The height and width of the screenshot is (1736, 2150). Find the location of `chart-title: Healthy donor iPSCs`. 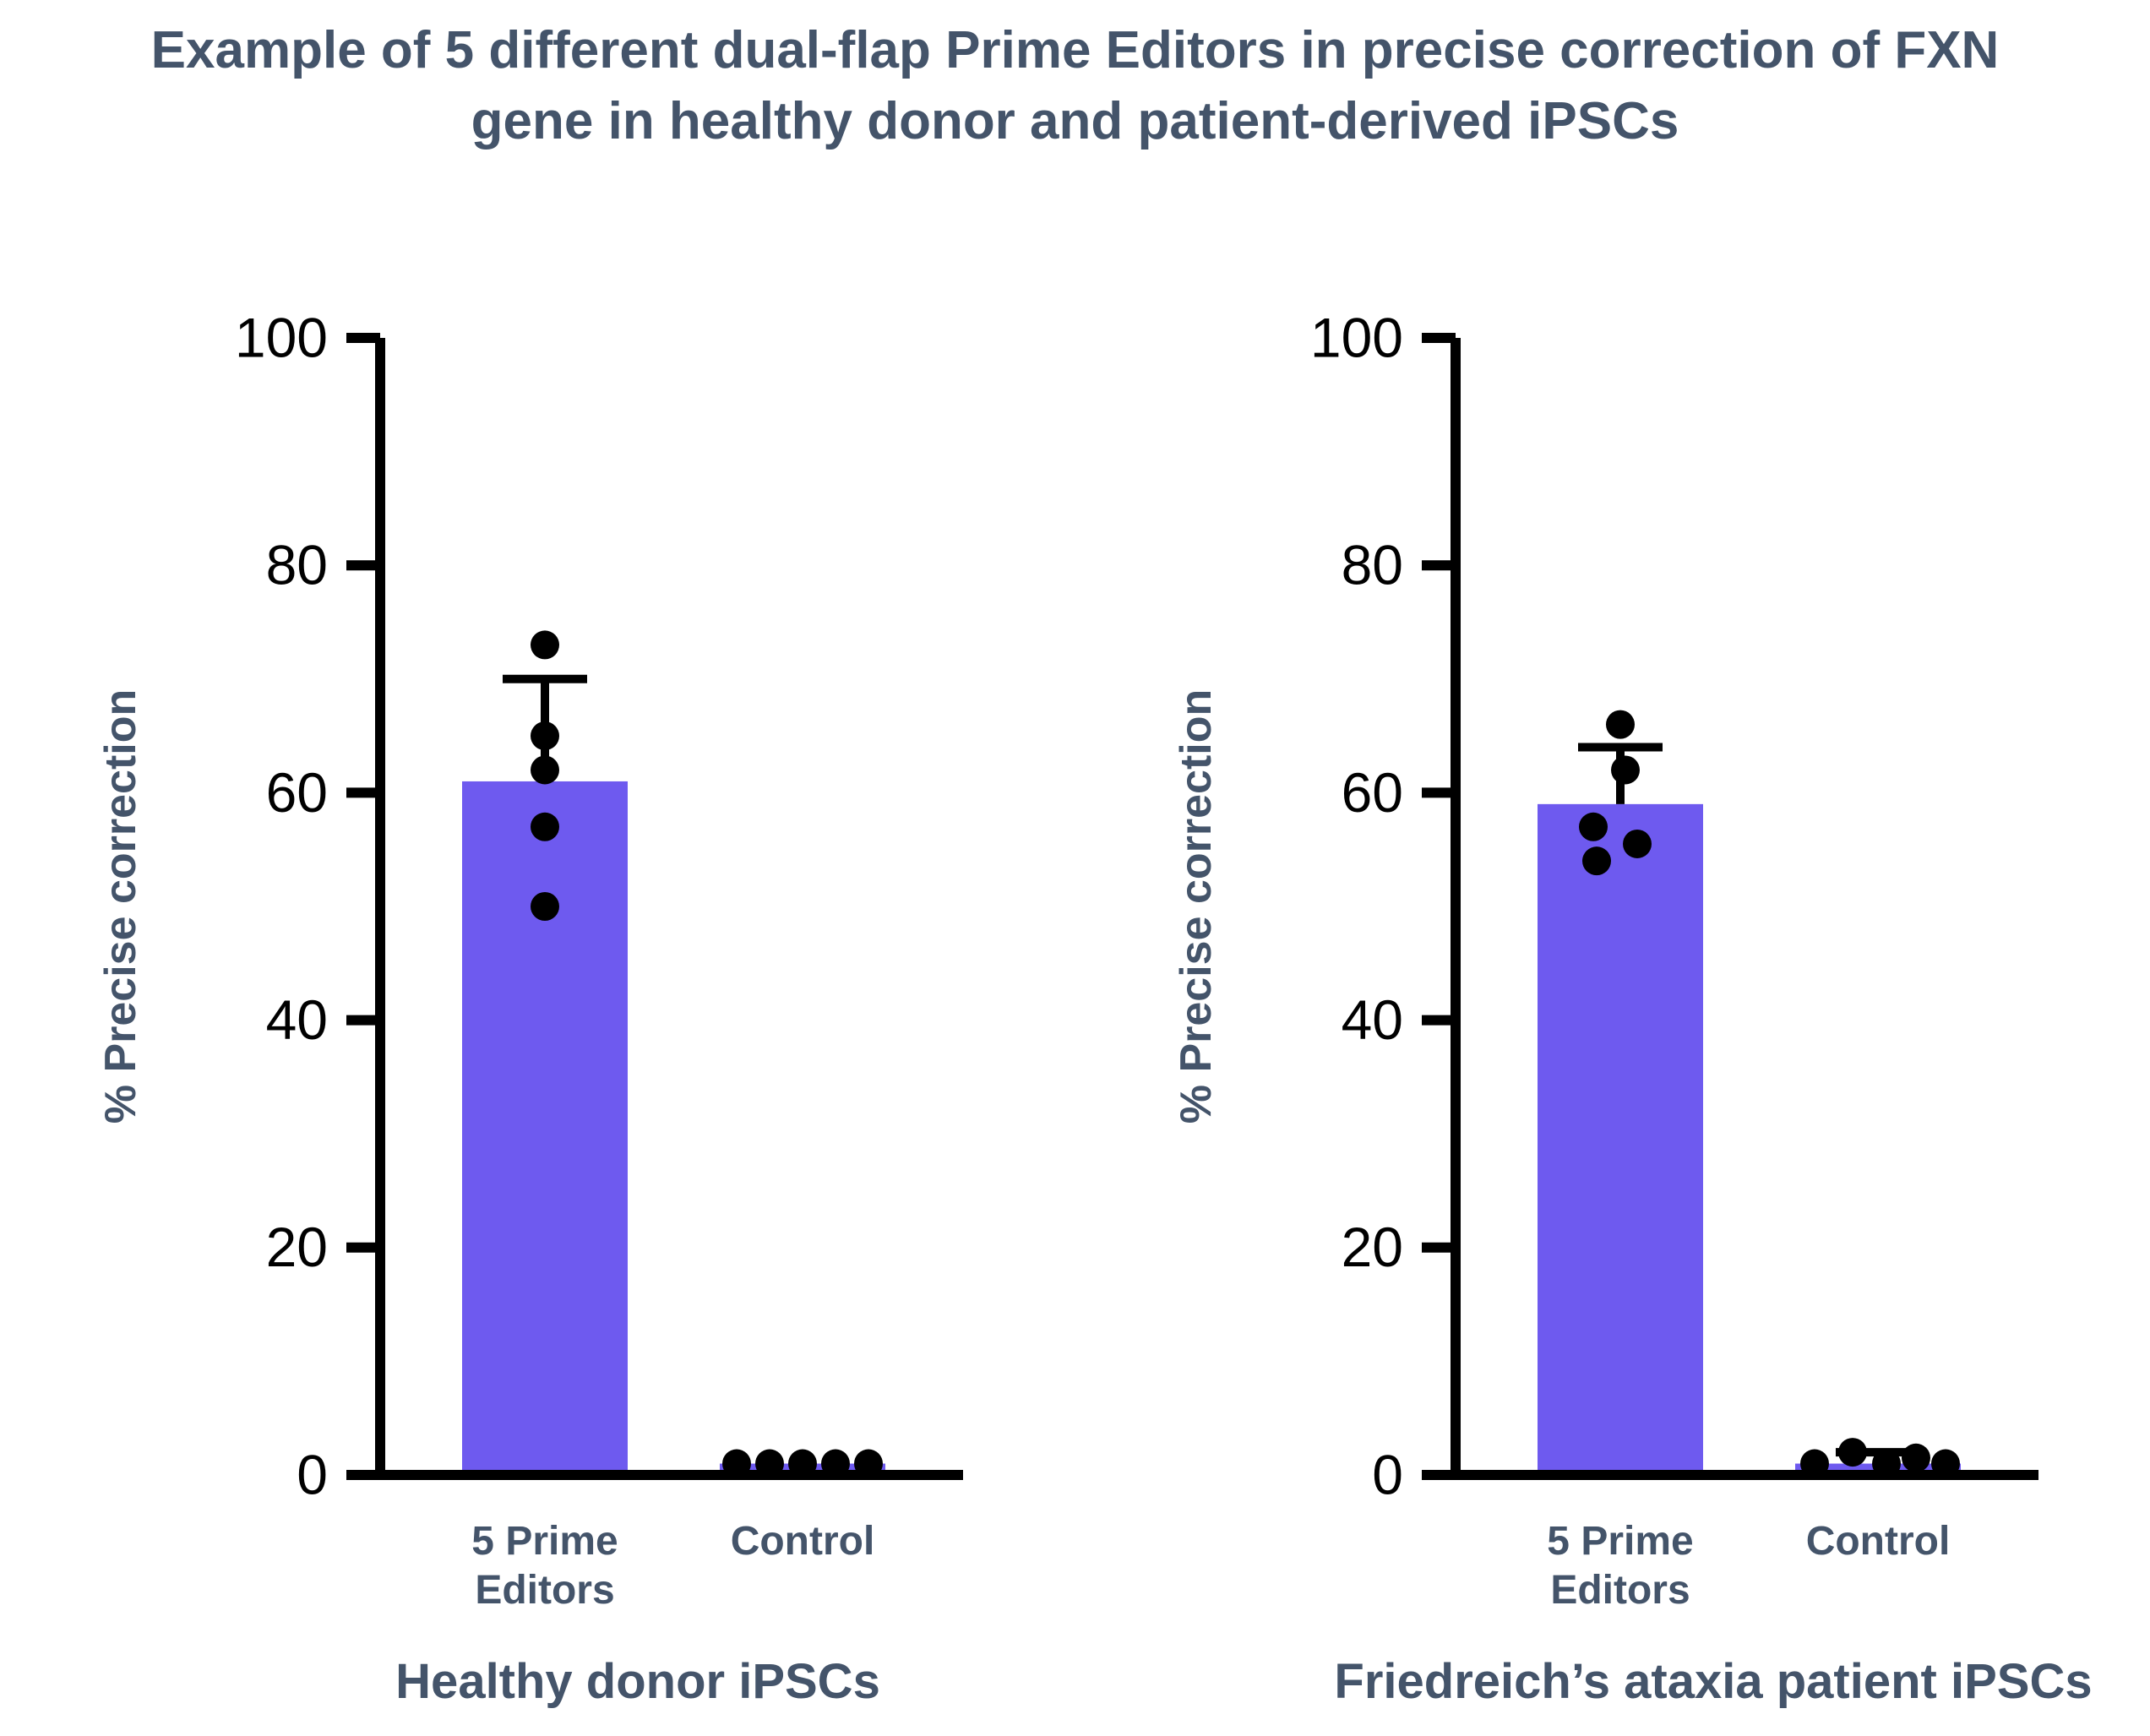

chart-title: Healthy donor iPSCs is located at coordinates (637, 1682).